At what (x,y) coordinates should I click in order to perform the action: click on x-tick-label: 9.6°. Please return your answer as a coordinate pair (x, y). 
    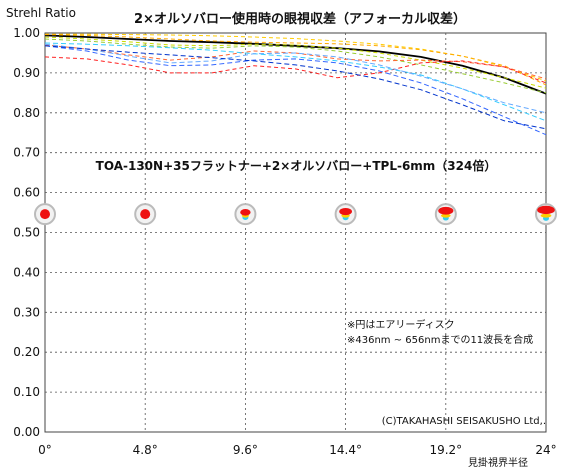
    Looking at the image, I should click on (245, 450).